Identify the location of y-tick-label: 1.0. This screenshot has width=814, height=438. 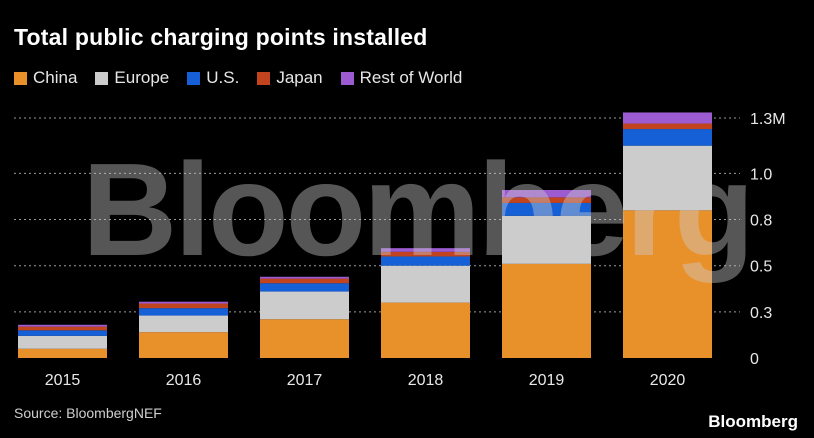
(761, 174).